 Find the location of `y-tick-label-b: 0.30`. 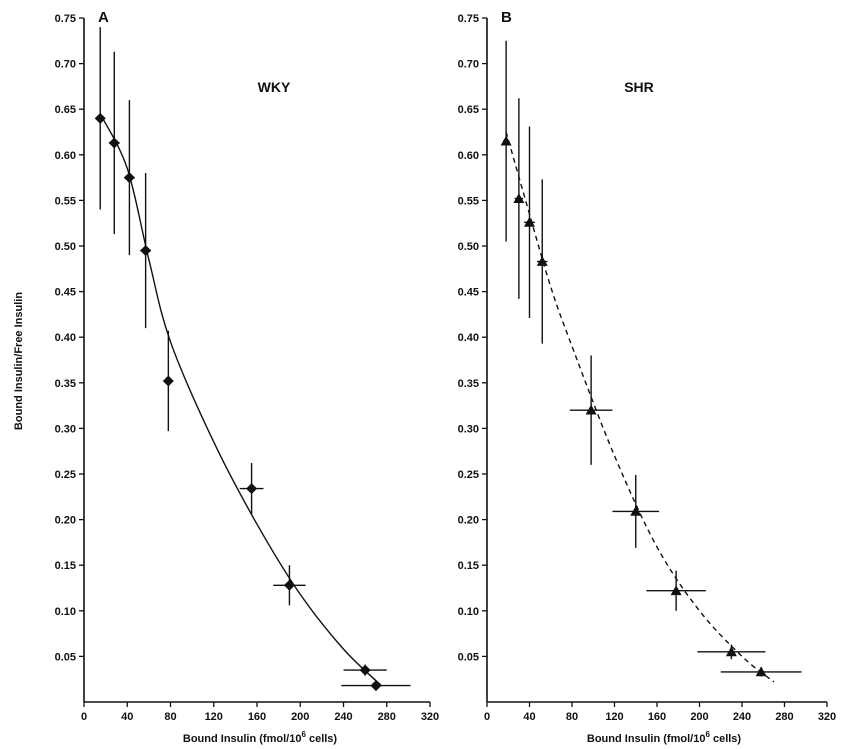

y-tick-label-b: 0.30 is located at coordinates (468, 429).